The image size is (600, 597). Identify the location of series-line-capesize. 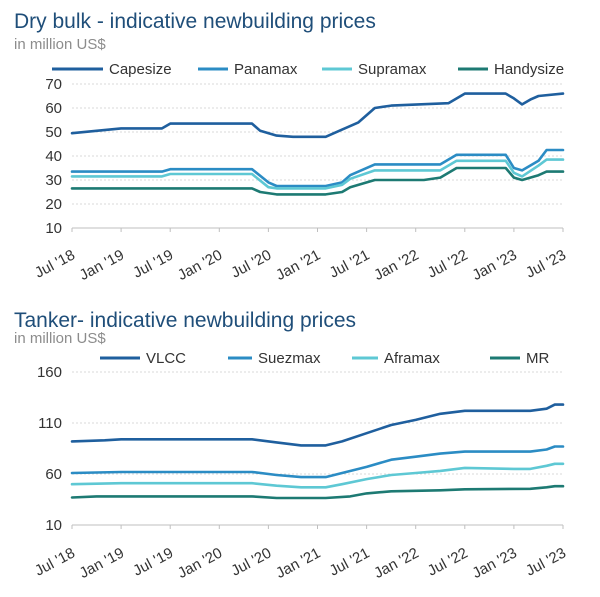
(317, 115).